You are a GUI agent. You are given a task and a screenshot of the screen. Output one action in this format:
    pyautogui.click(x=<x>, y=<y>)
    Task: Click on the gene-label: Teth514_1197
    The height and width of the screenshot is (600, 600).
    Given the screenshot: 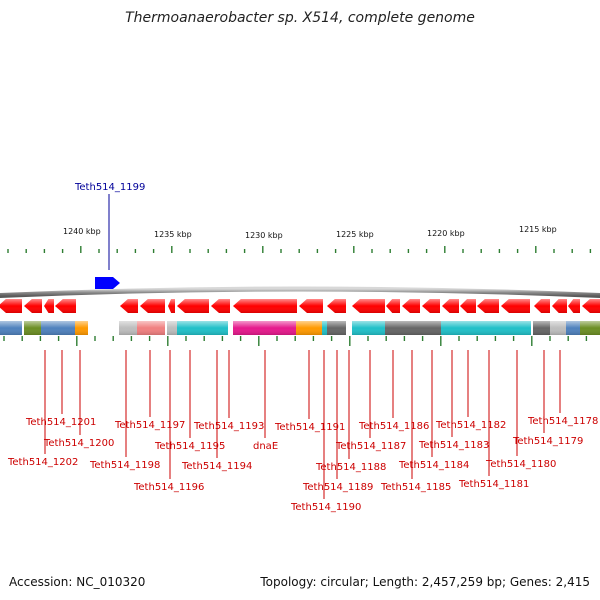 What is the action you would take?
    pyautogui.click(x=149, y=425)
    